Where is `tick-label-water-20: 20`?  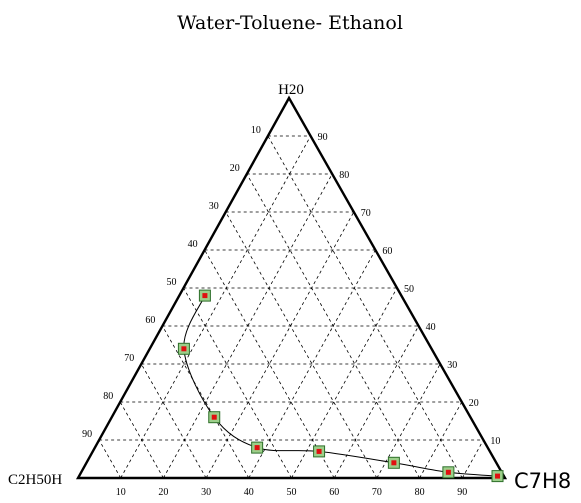
tick-label-water-20: 20 is located at coordinates (474, 403).